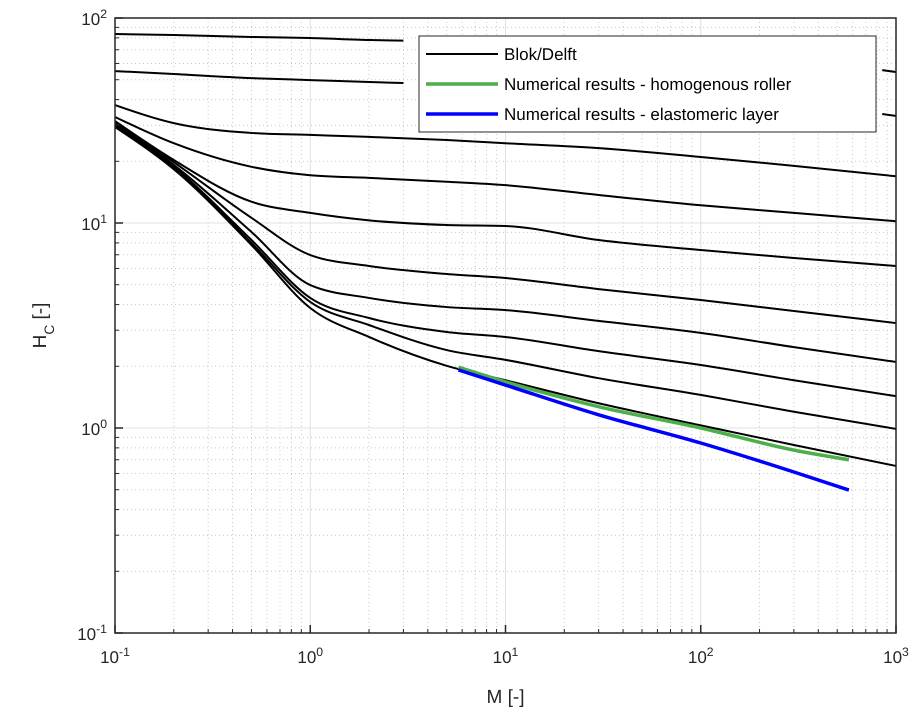  I want to click on x-tick-label: 10$^{0}$, so click(310, 656).